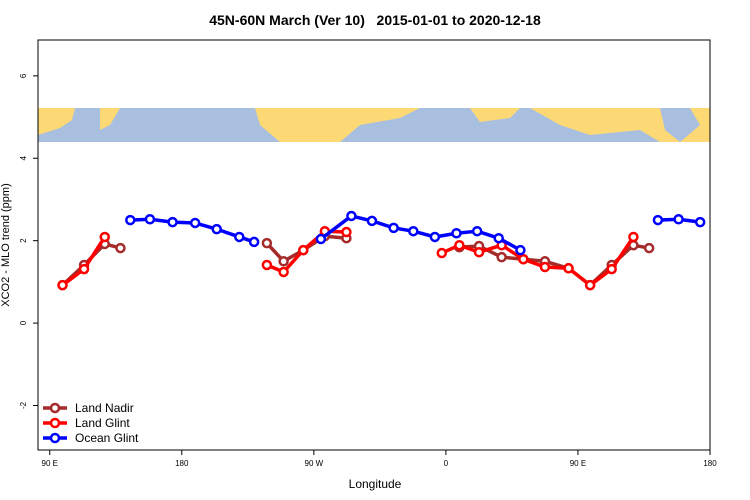  I want to click on x-tick-label: 0, so click(446, 463).